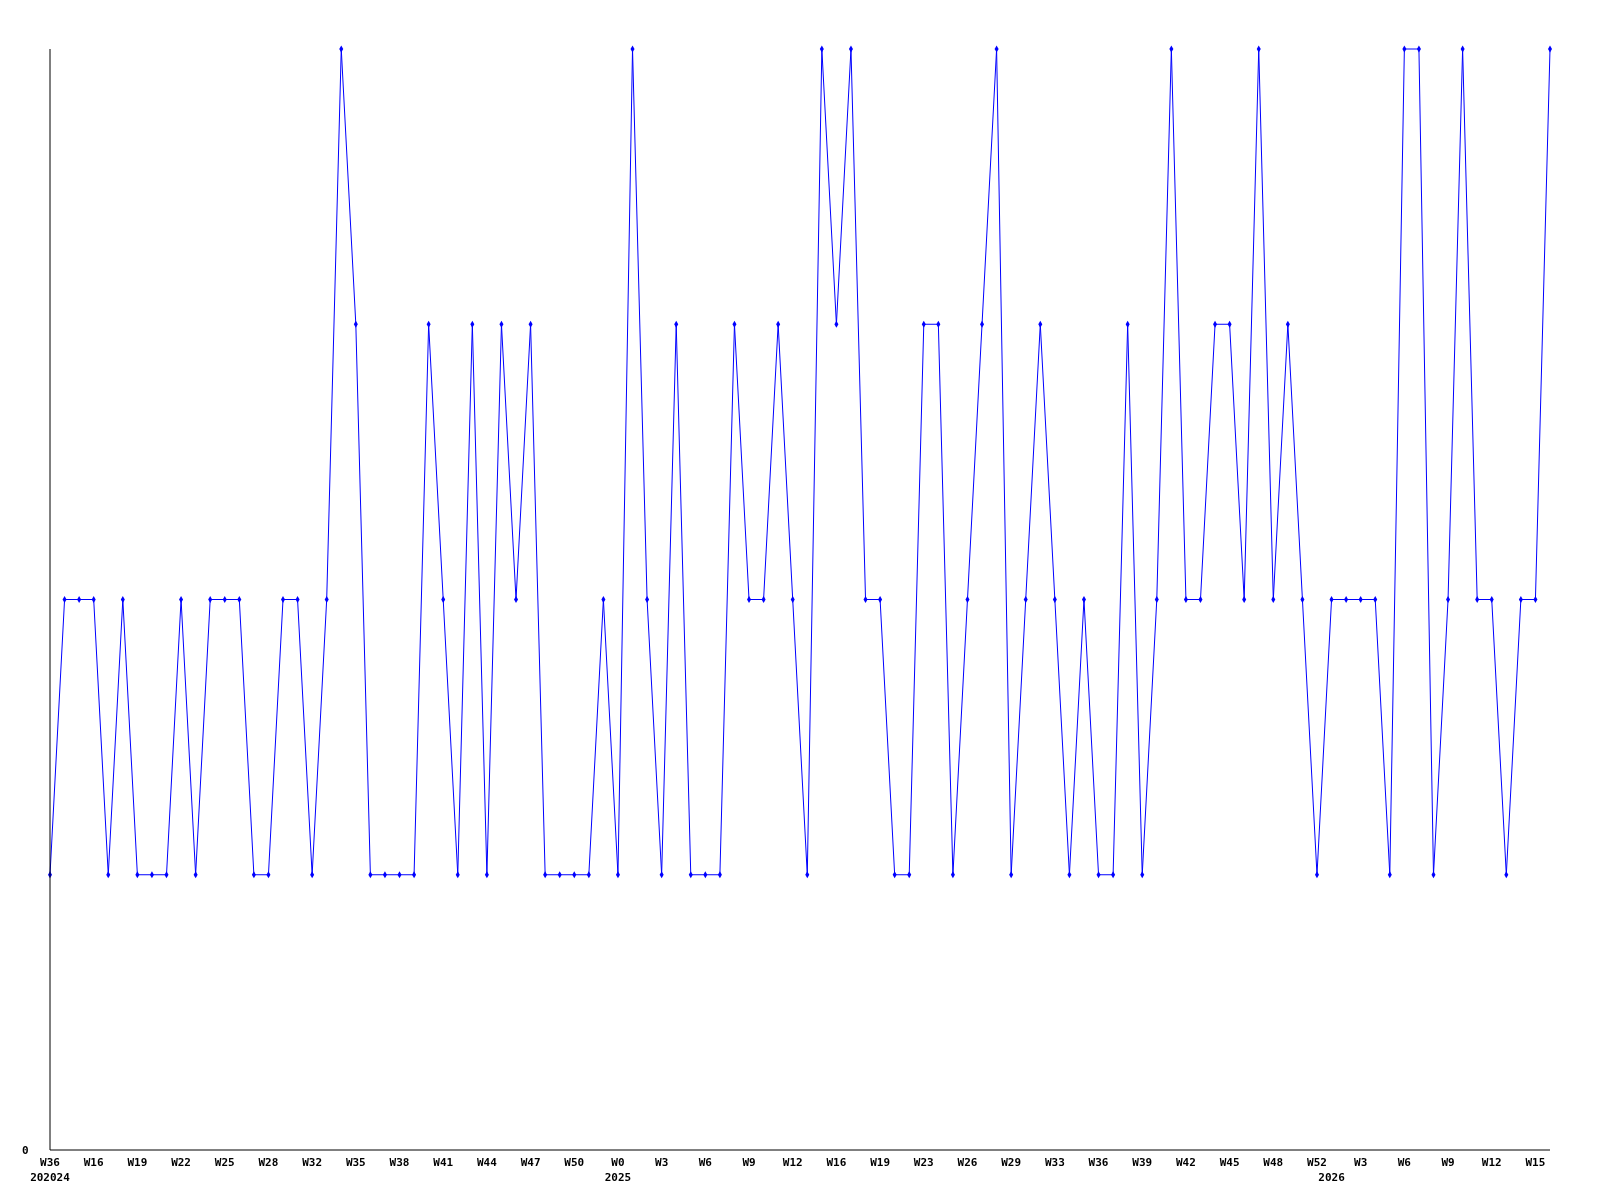  What do you see at coordinates (1332, 1177) in the screenshot?
I see `x-tick-label: 2026` at bounding box center [1332, 1177].